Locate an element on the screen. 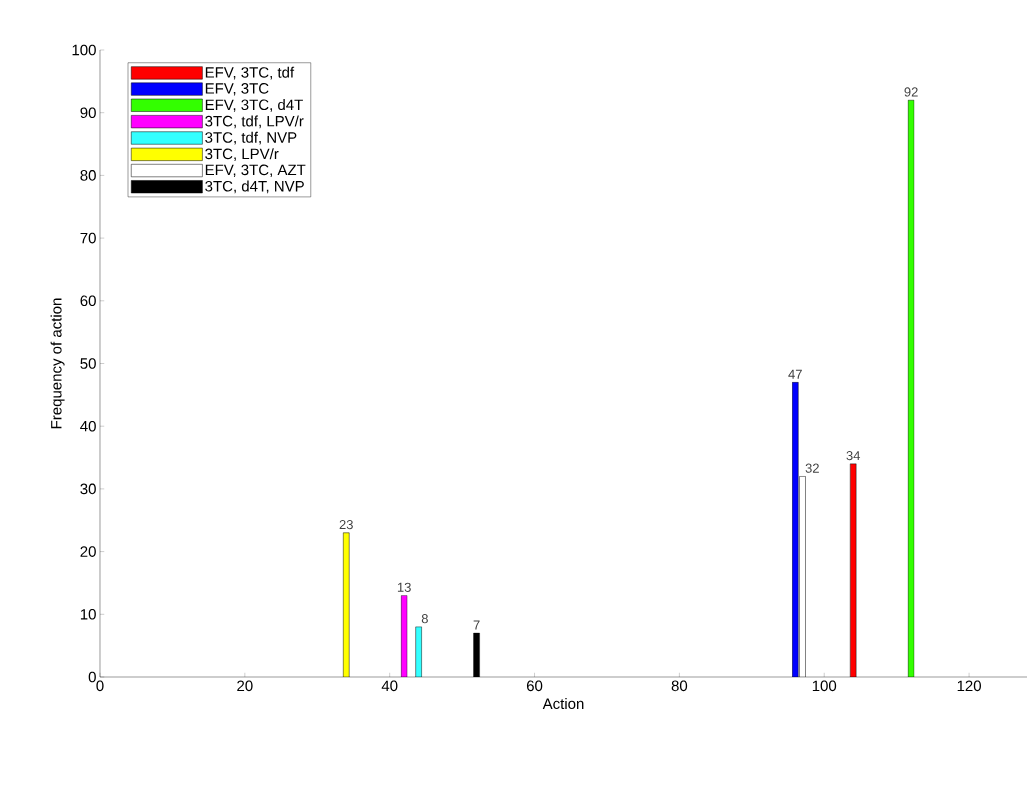 The image size is (1029, 804). x-tick-label: 0 is located at coordinates (100, 686).